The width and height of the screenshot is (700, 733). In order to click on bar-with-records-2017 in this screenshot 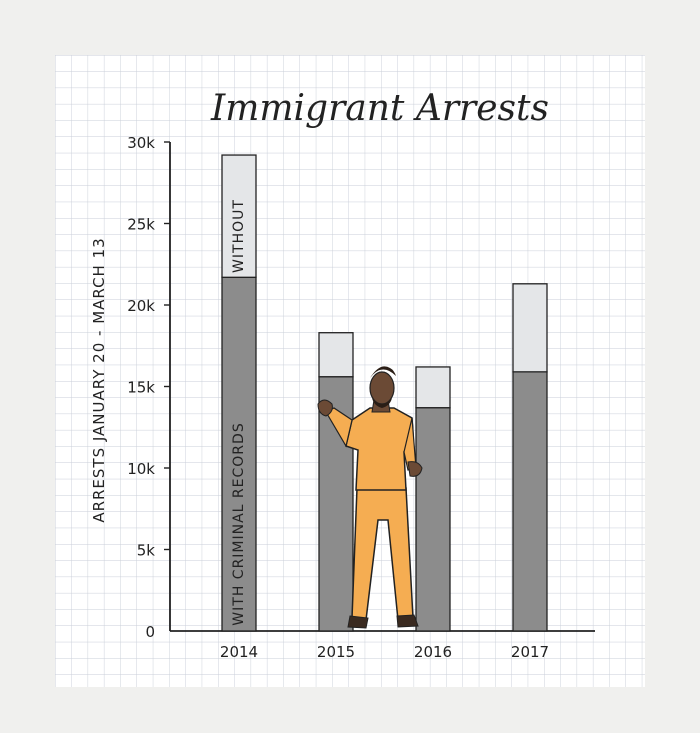, I will do `click(530, 501)`.